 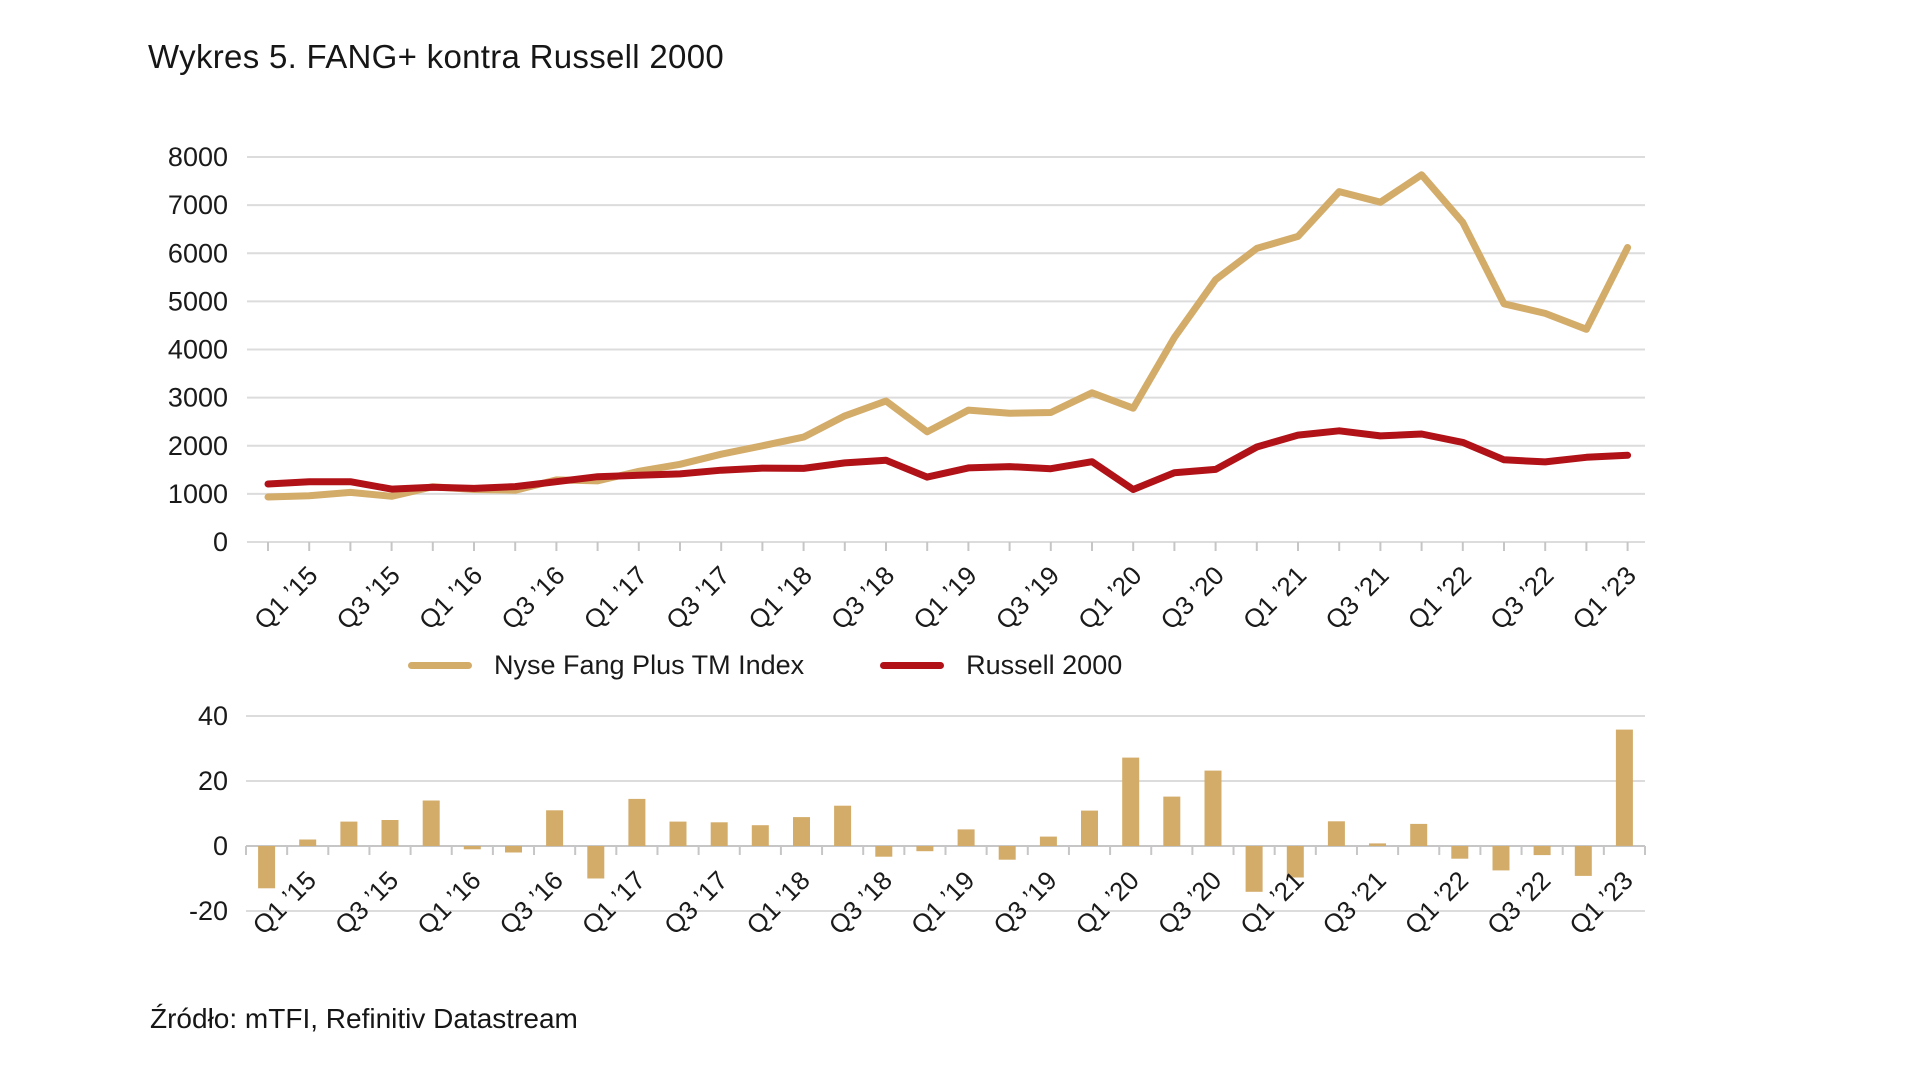 What do you see at coordinates (431, 823) in the screenshot?
I see `bar-Q415` at bounding box center [431, 823].